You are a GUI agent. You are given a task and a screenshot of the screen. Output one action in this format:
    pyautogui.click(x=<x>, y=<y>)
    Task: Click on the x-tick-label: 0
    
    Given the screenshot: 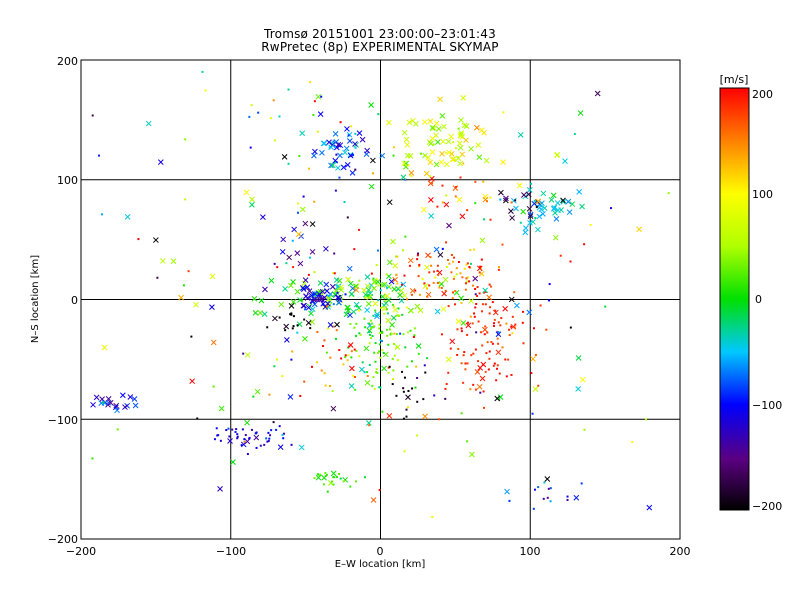 What is the action you would take?
    pyautogui.click(x=380, y=551)
    